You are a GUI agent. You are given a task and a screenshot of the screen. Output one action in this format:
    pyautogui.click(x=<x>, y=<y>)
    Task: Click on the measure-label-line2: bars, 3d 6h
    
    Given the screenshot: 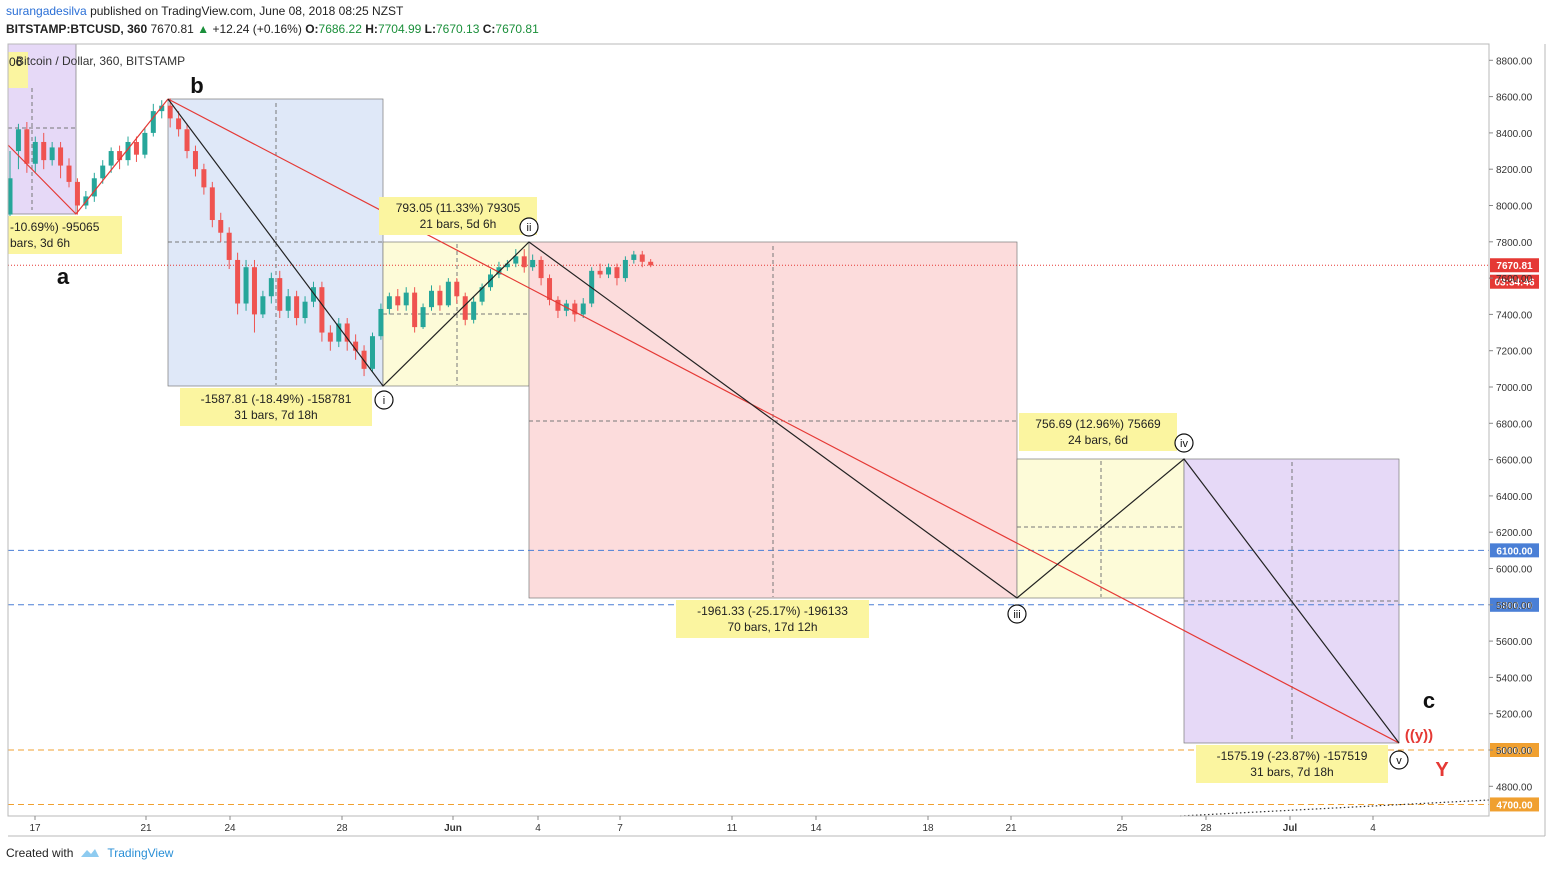 What is the action you would take?
    pyautogui.click(x=40, y=243)
    